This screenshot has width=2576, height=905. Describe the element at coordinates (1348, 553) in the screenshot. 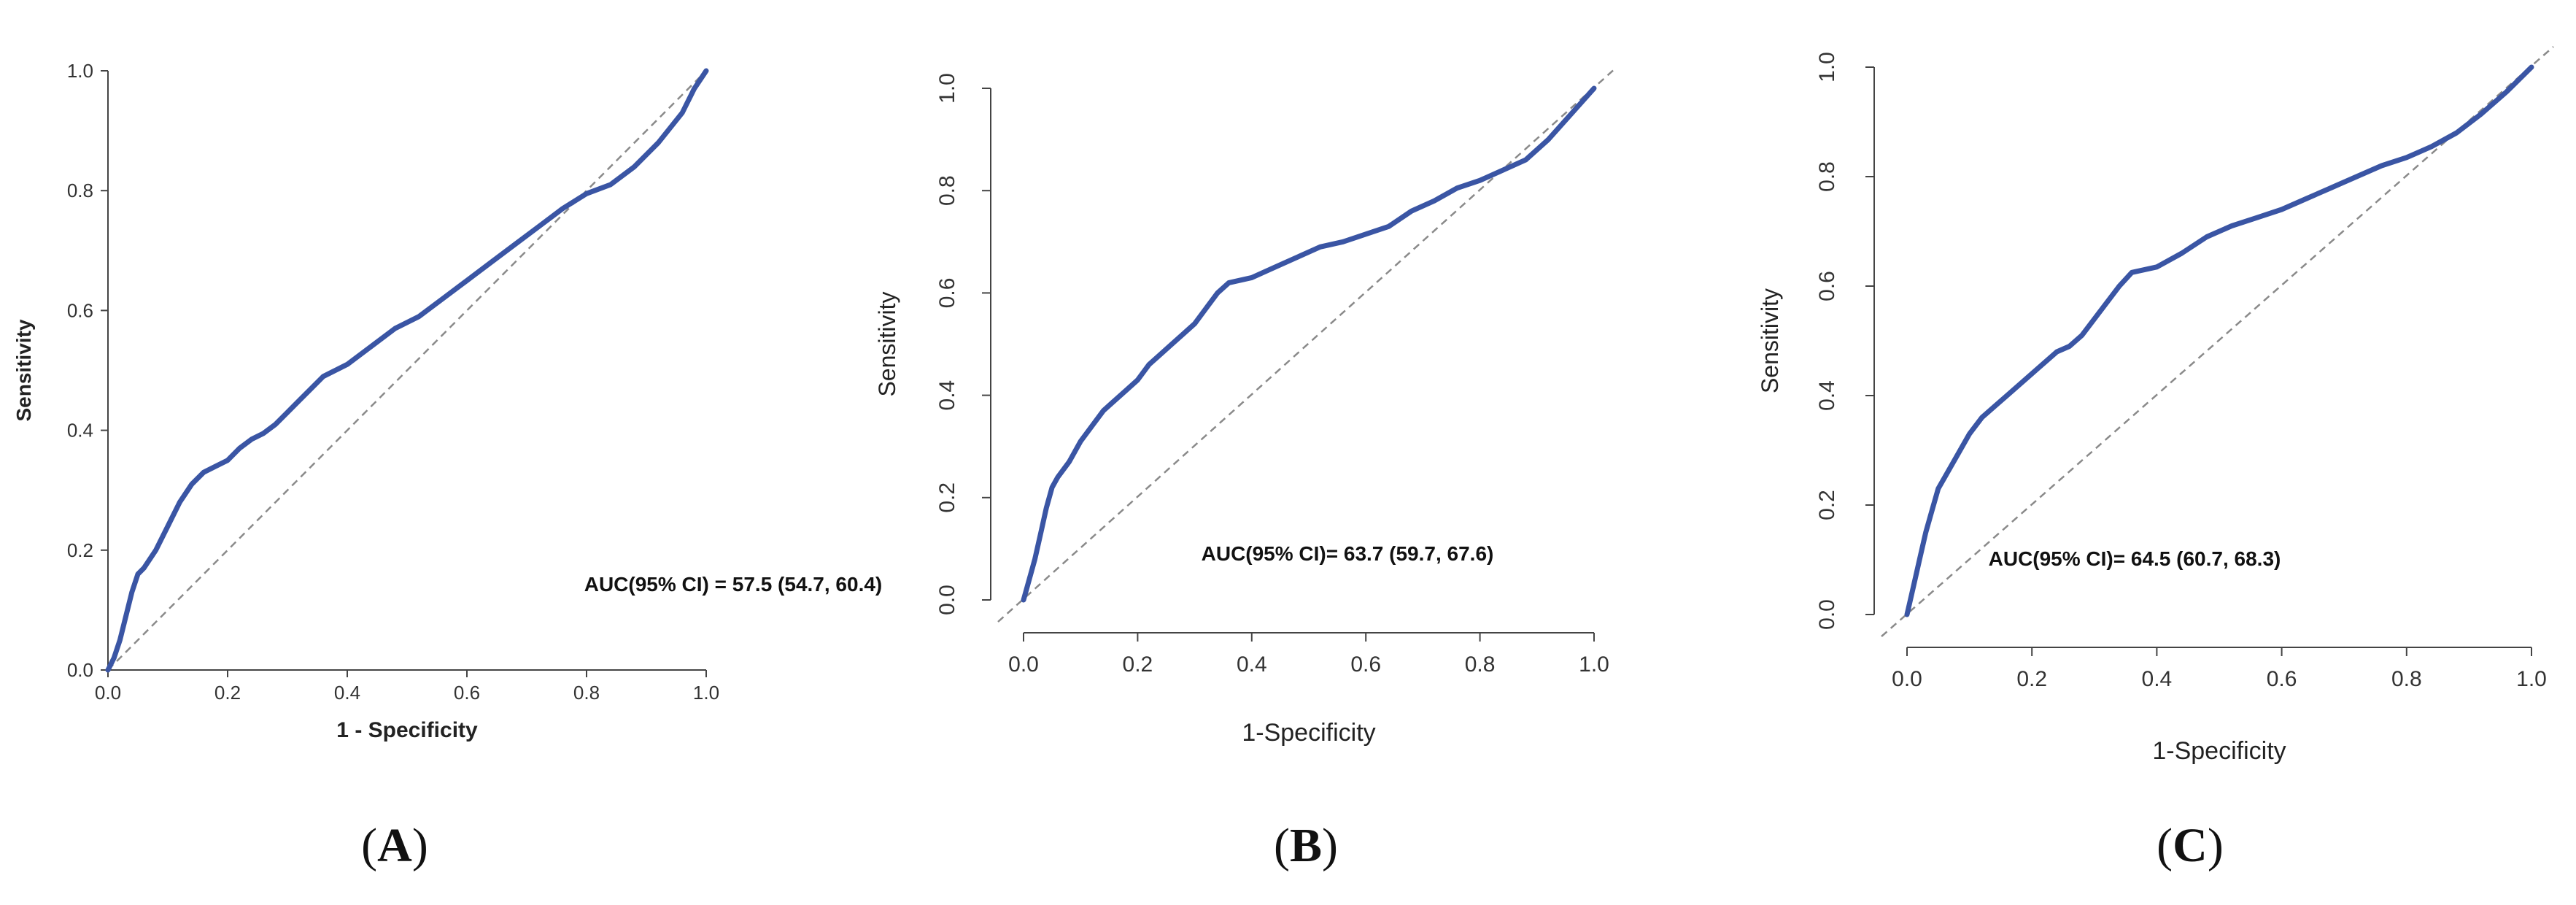

I see `auc-annotation: AUC(95% CI)= 63.7 (59.7, 67.6)` at that location.